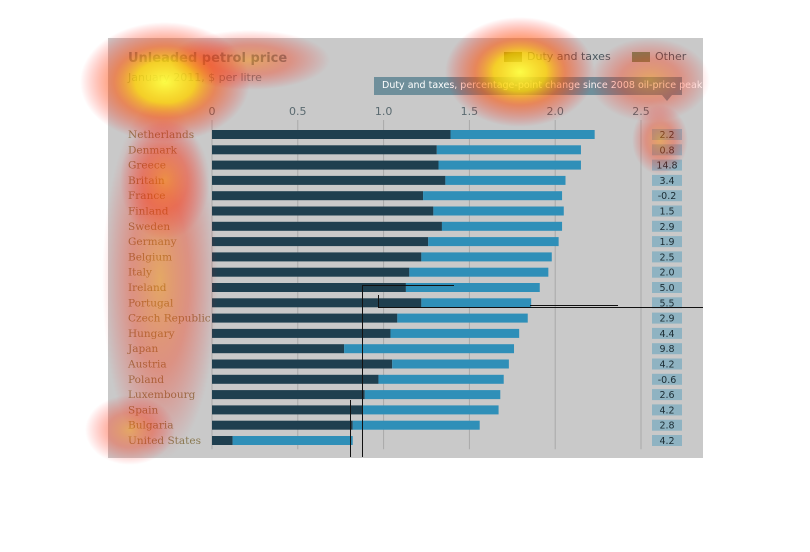  I want to click on side-value: 9.8, so click(666, 349).